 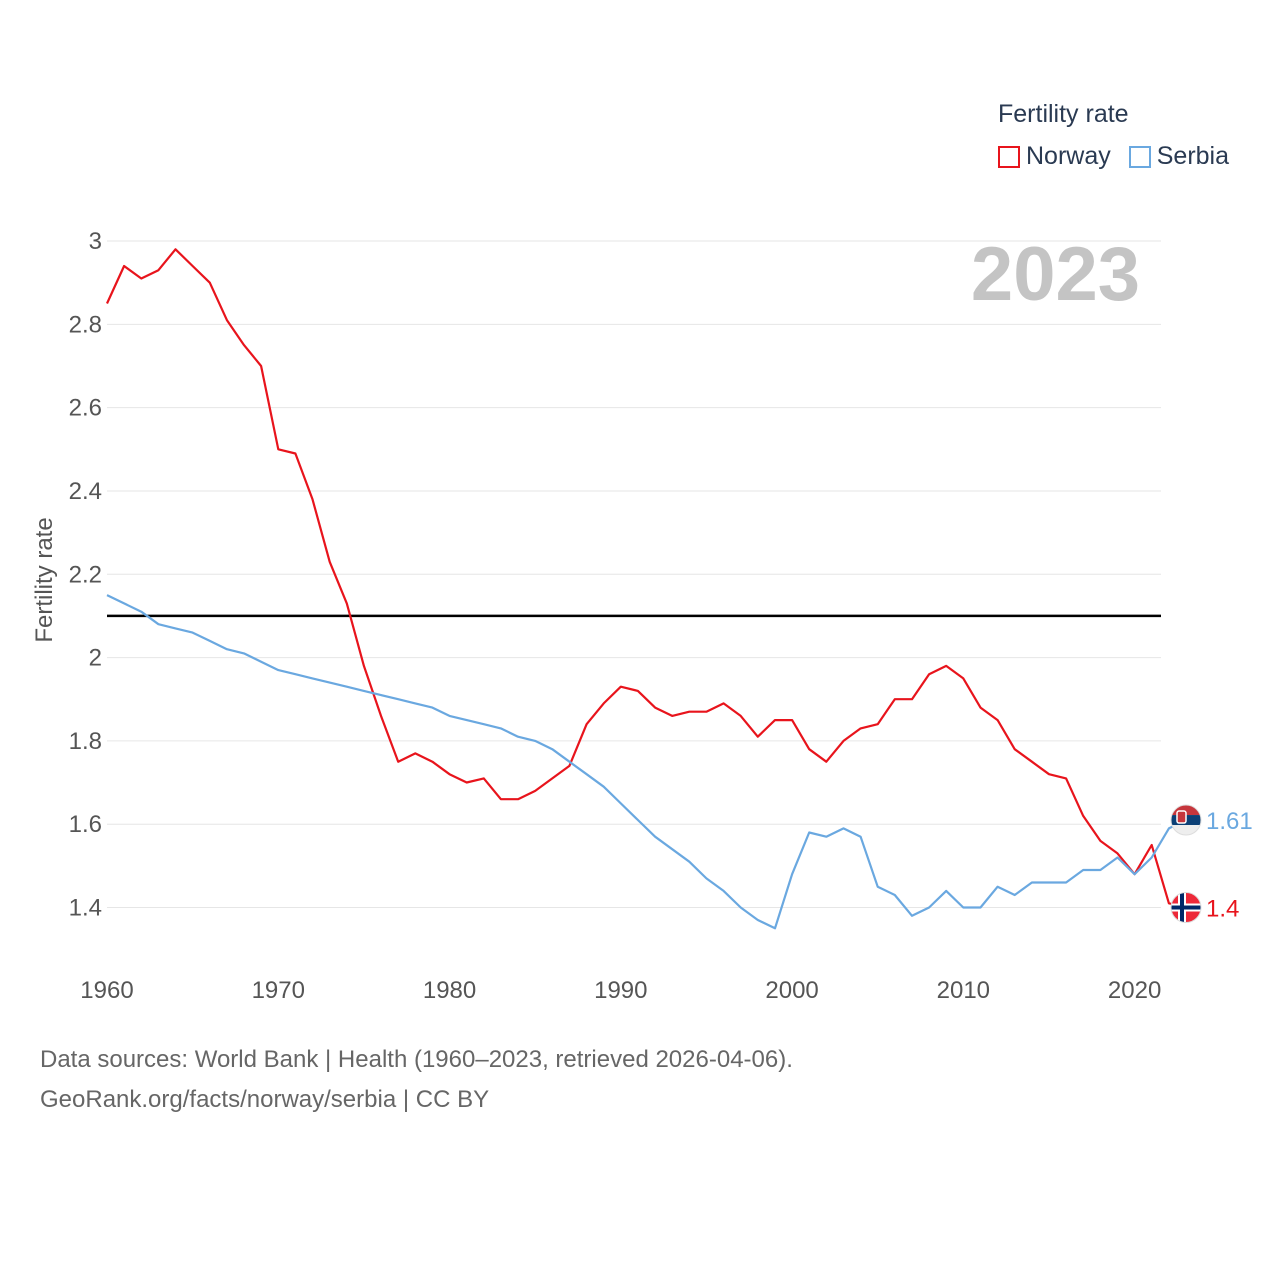 What do you see at coordinates (95, 241) in the screenshot?
I see `y-tick-label: 3` at bounding box center [95, 241].